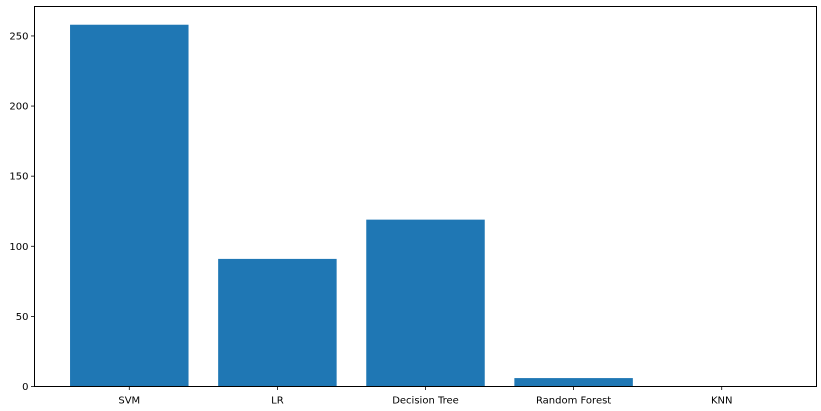  What do you see at coordinates (18, 36) in the screenshot?
I see `y-tick-label: 250` at bounding box center [18, 36].